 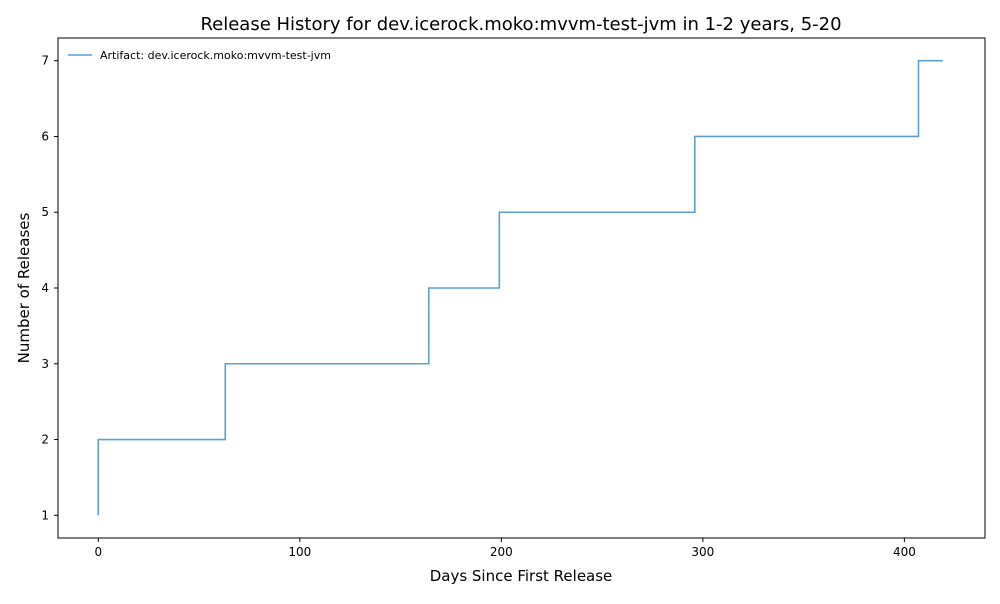 I want to click on y-axis: 1 2 3 4 5 6 7, so click(x=49, y=288).